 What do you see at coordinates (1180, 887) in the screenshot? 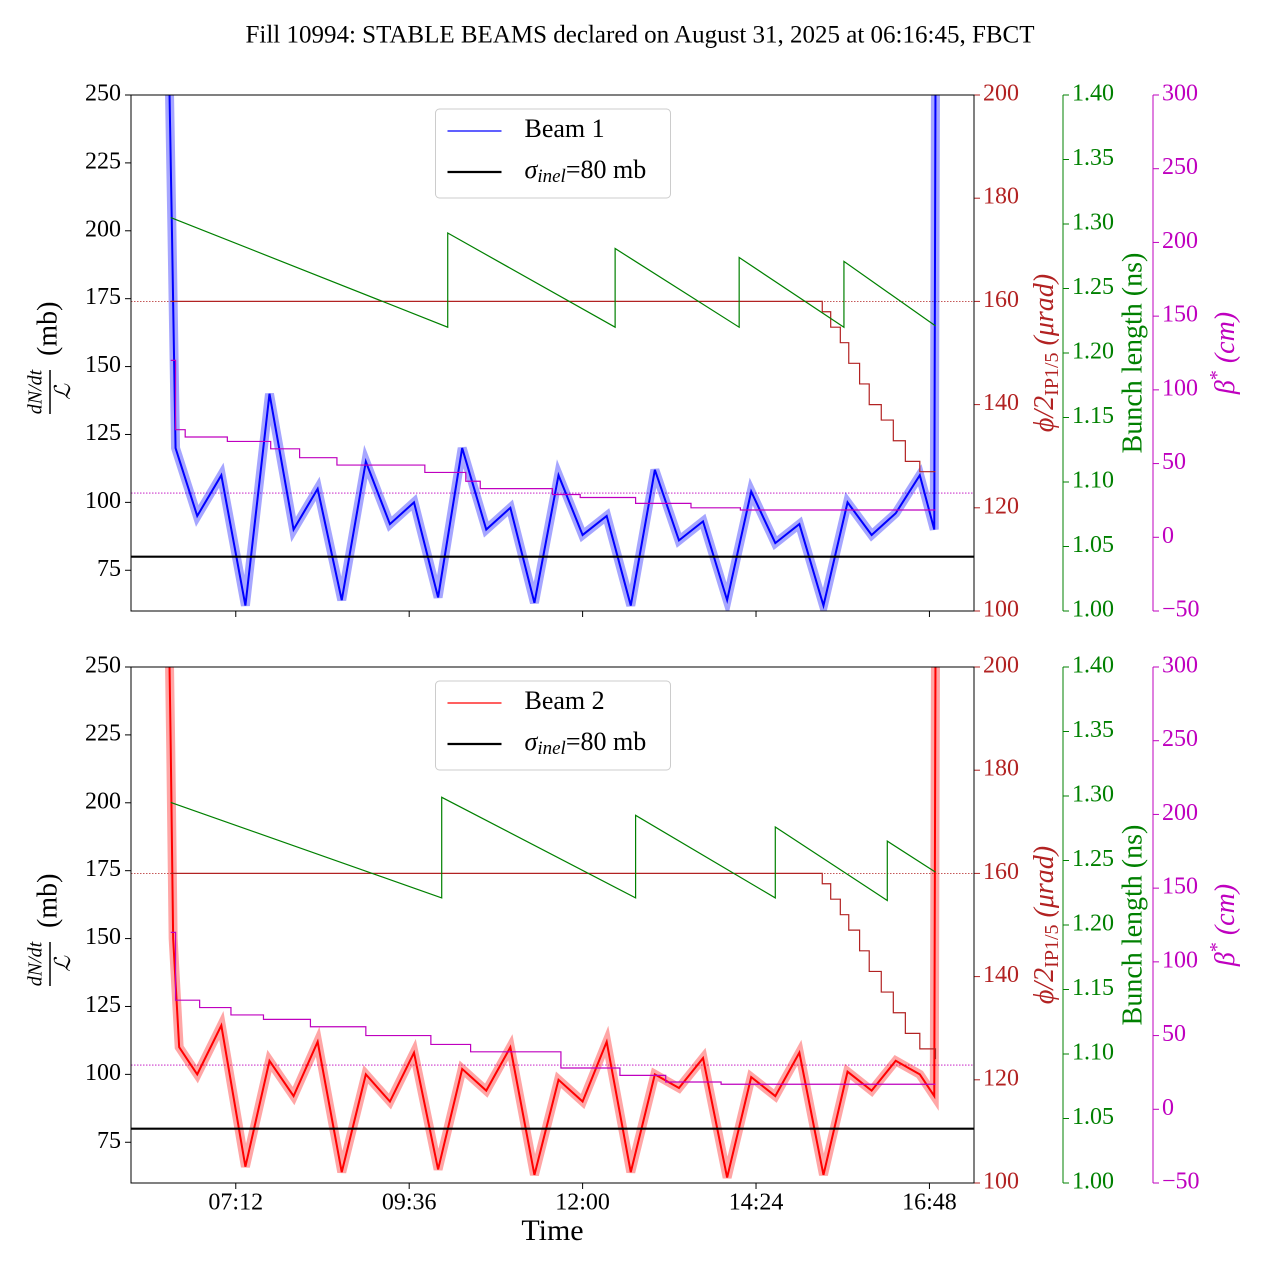
I see `y4-tick-label: 150` at bounding box center [1180, 887].